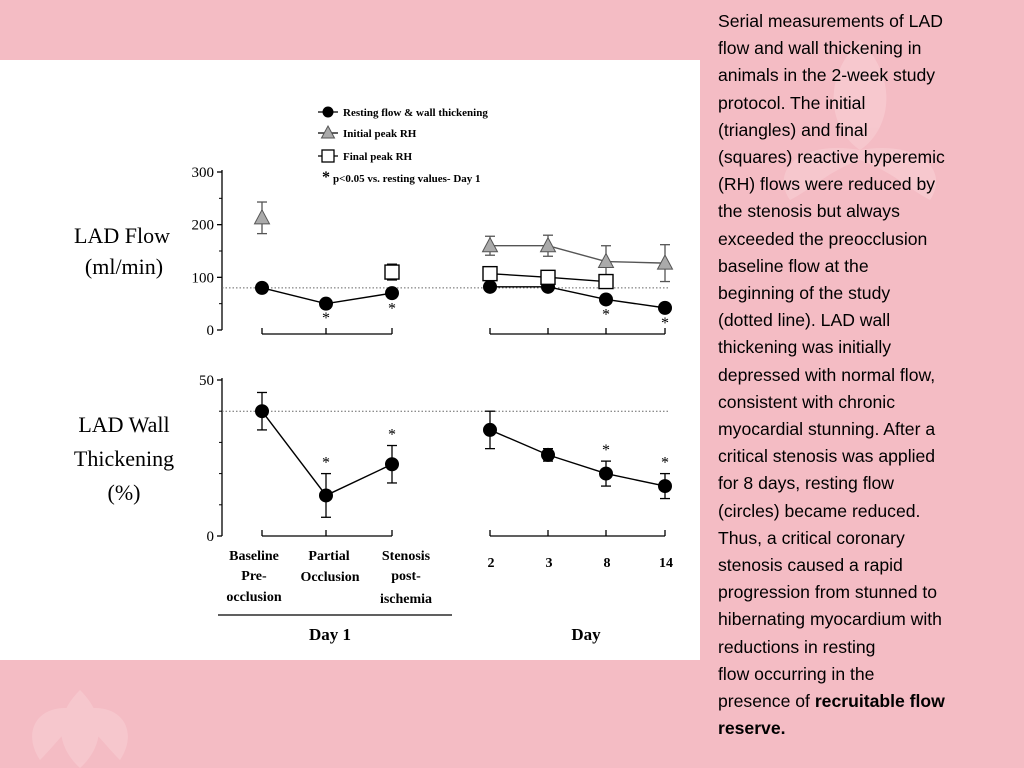 Image resolution: width=1024 pixels, height=768 pixels. What do you see at coordinates (806, 483) in the screenshot?
I see `caption-line: for 8 days, resting flow` at bounding box center [806, 483].